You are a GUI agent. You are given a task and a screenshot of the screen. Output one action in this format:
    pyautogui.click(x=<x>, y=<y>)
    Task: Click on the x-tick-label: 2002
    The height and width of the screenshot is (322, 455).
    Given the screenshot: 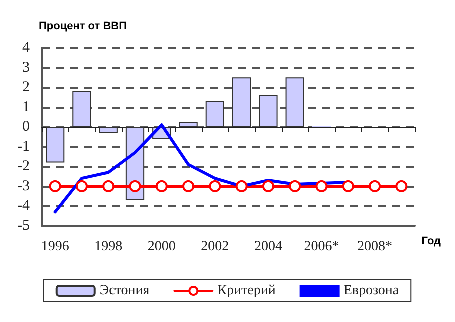 What is the action you would take?
    pyautogui.click(x=215, y=247)
    